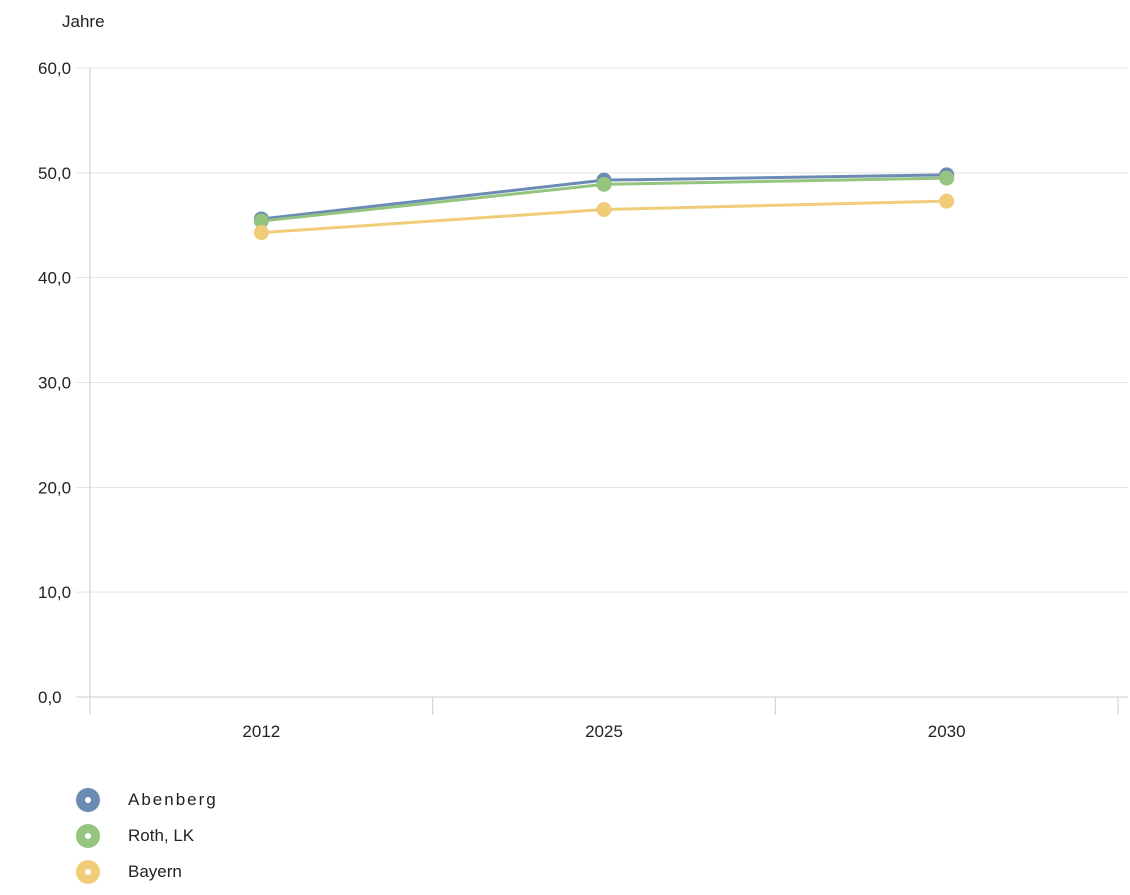  Describe the element at coordinates (54, 383) in the screenshot. I see `y-tick-label: 30,0` at that location.